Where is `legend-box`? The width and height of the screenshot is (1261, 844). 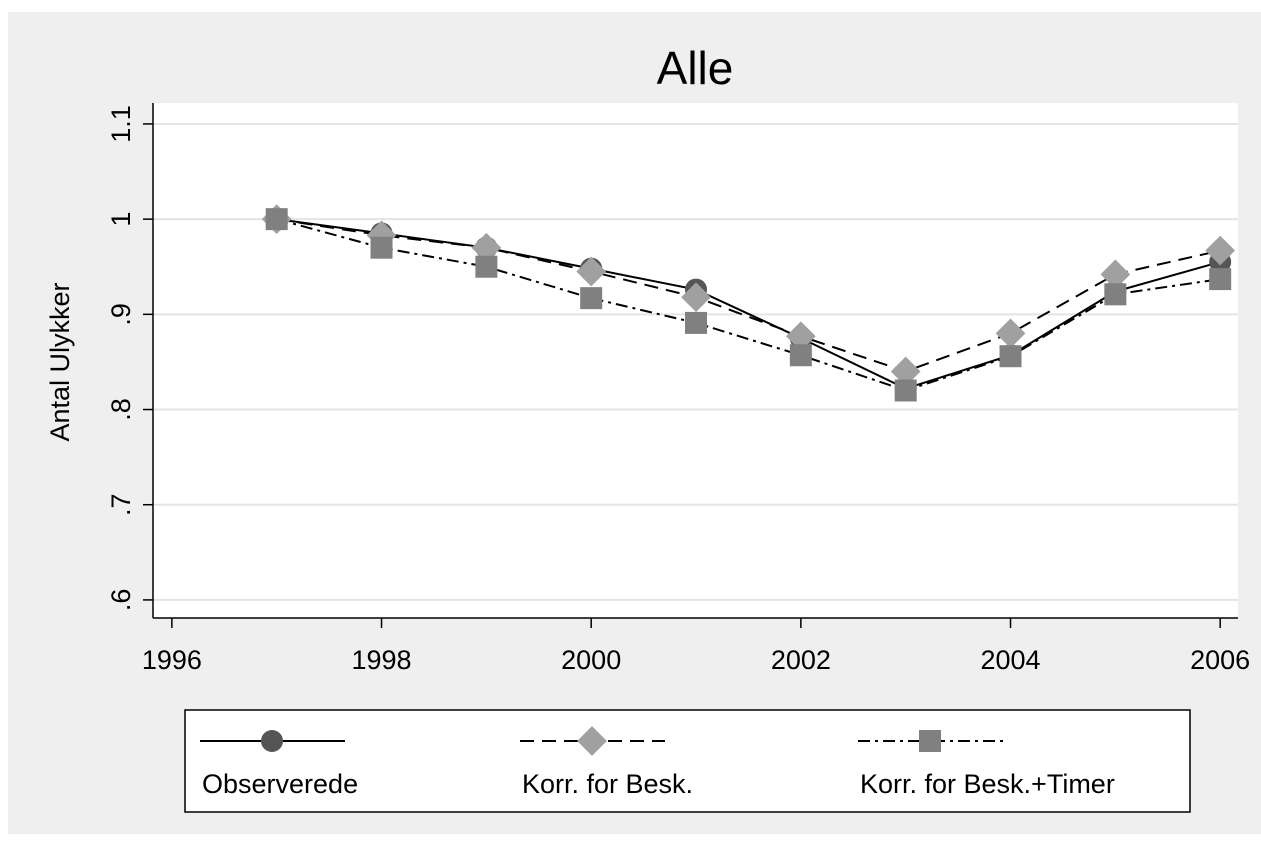
legend-box is located at coordinates (687, 761).